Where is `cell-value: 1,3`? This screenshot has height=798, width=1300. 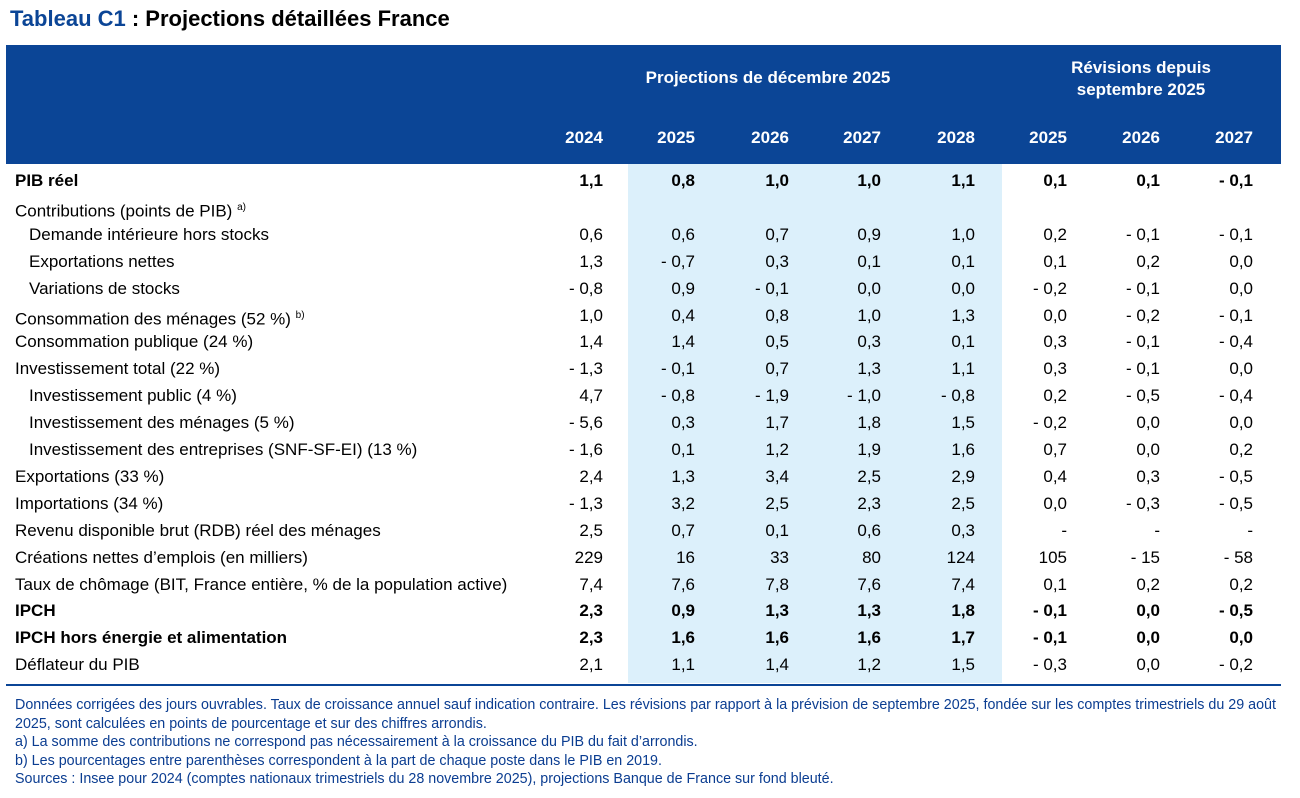 cell-value: 1,3 is located at coordinates (683, 476).